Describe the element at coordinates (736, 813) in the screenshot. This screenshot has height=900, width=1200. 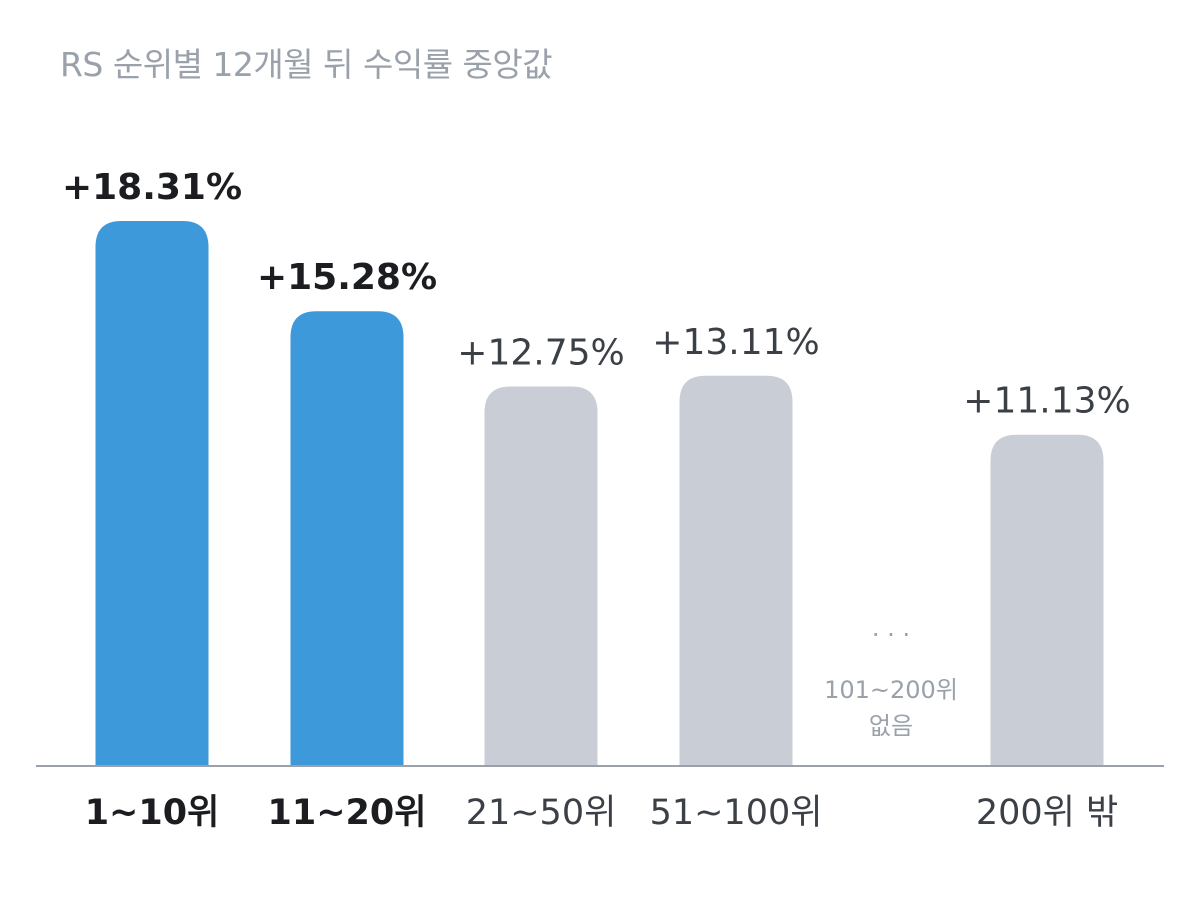
I see `category-label-4: 51~100위` at that location.